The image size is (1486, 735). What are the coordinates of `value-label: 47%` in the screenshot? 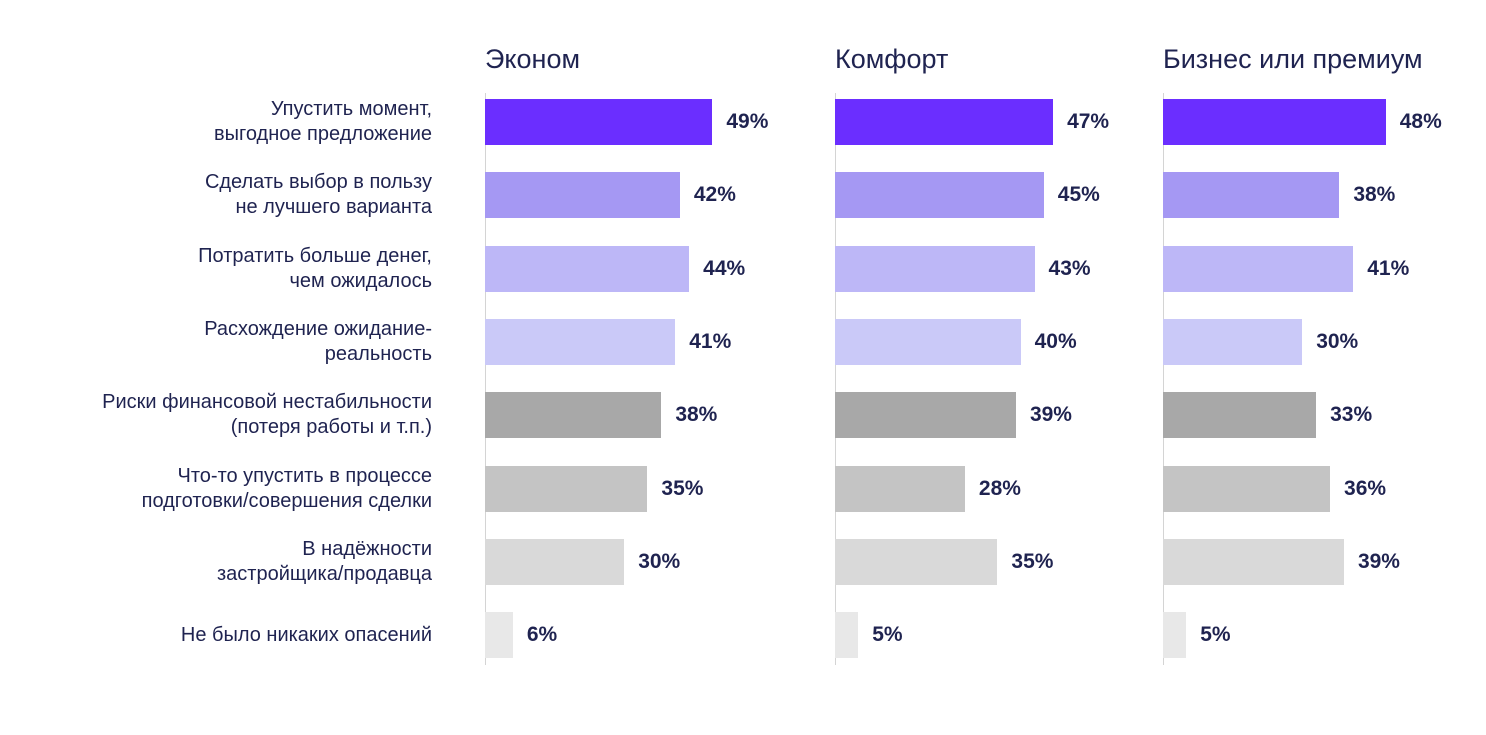 It's located at (1088, 121).